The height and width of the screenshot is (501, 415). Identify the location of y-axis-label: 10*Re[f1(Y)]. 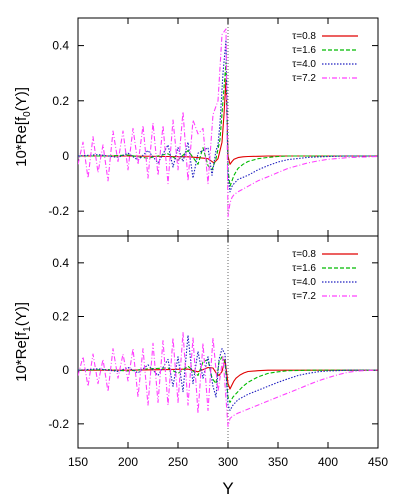
(23, 342).